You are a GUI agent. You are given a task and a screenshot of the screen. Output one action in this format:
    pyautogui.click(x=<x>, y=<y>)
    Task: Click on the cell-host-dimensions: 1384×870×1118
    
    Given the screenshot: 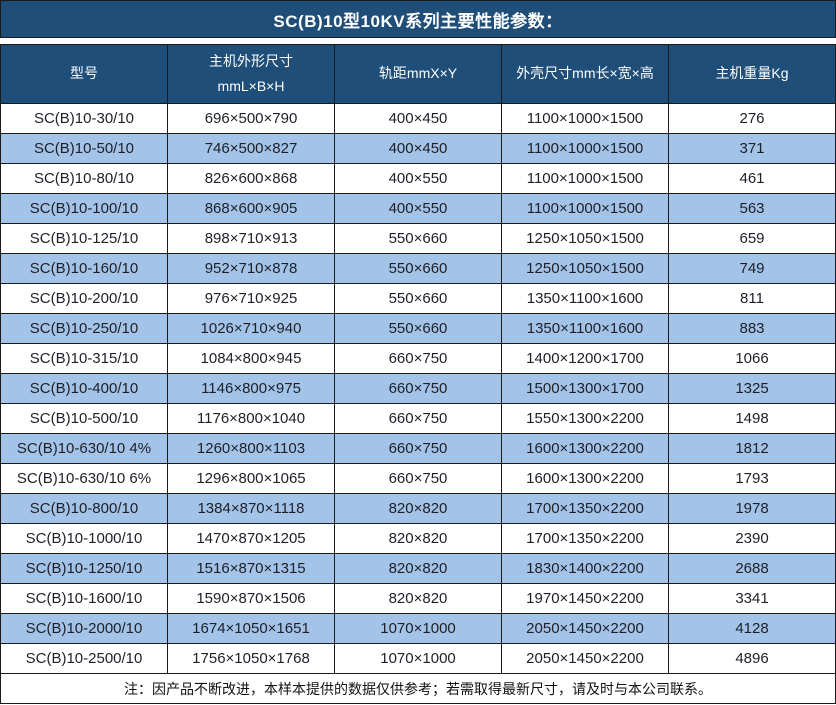 What is the action you would take?
    pyautogui.click(x=251, y=508)
    